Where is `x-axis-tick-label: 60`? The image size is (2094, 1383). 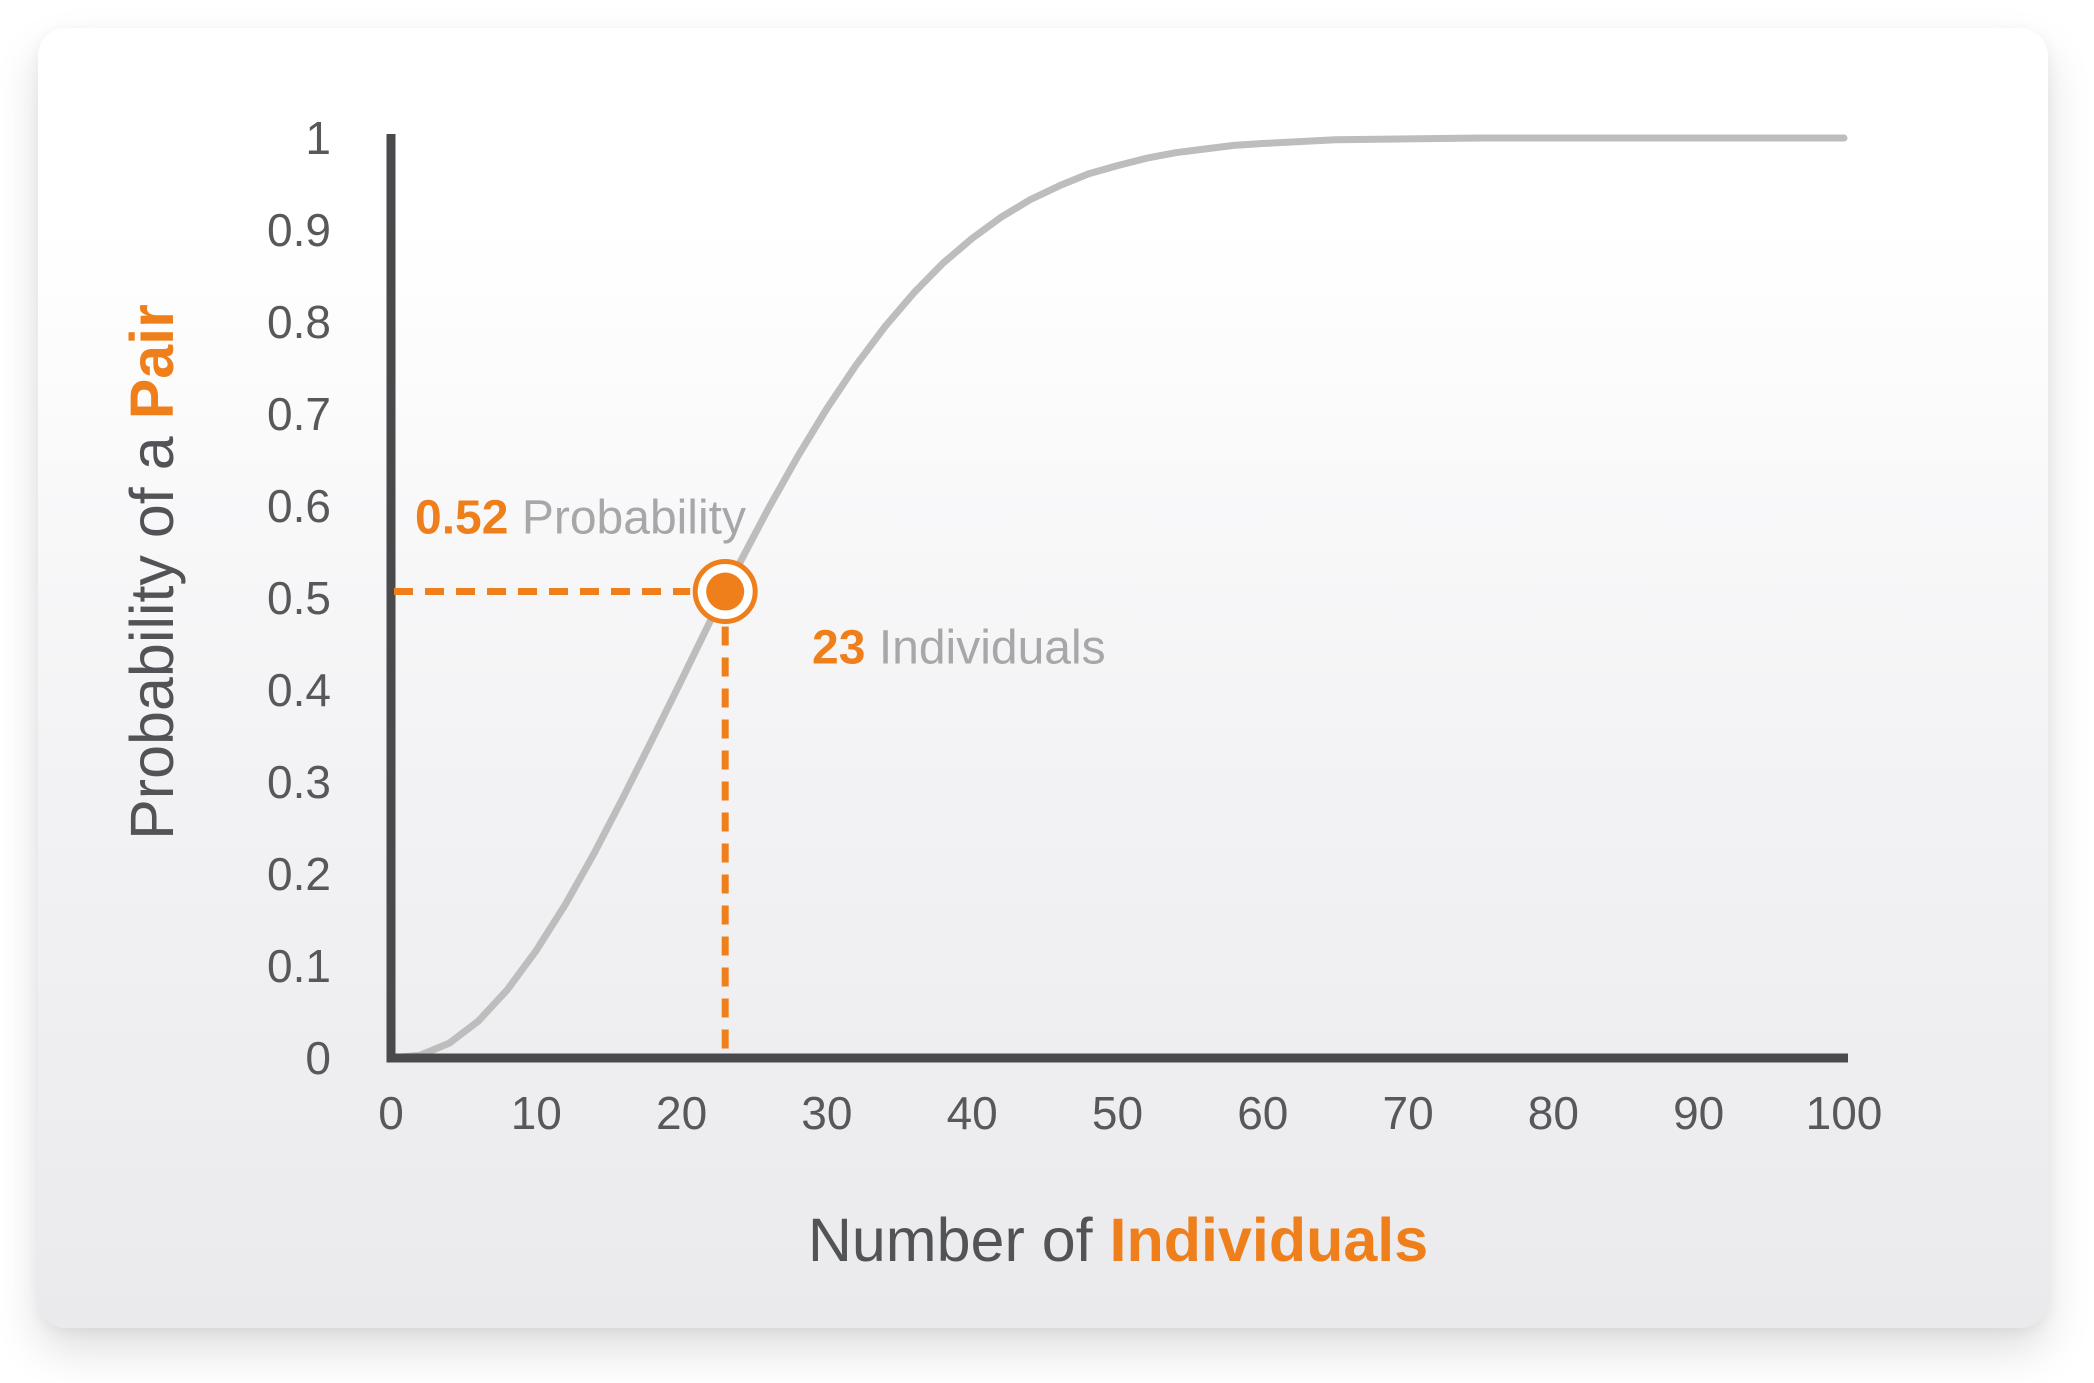
x-axis-tick-label: 60 is located at coordinates (1263, 1113).